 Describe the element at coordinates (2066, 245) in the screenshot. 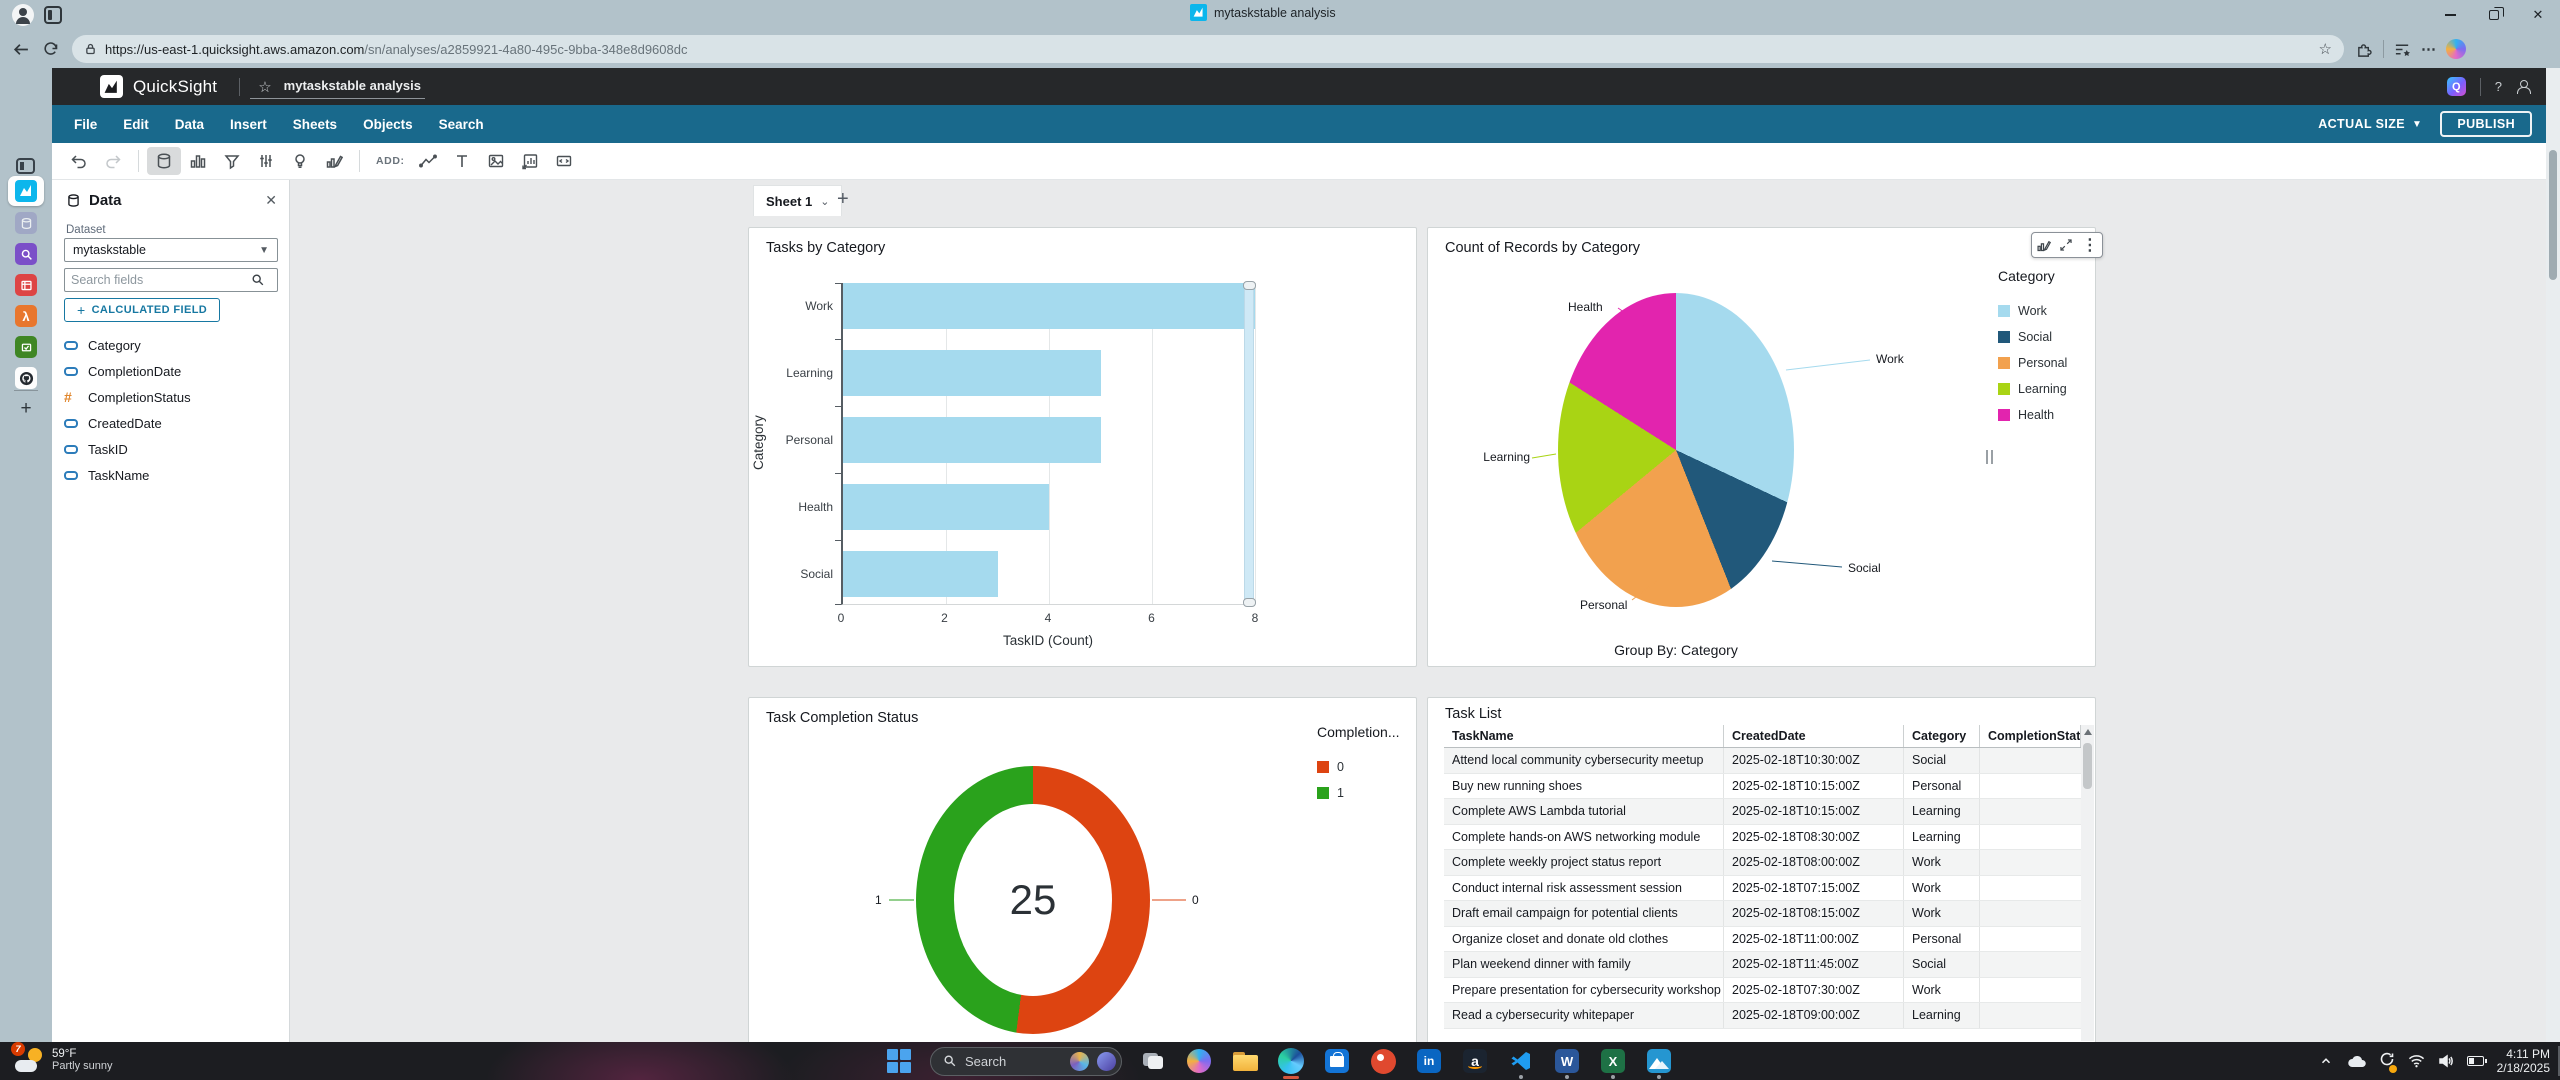

I see `expand-icon` at that location.